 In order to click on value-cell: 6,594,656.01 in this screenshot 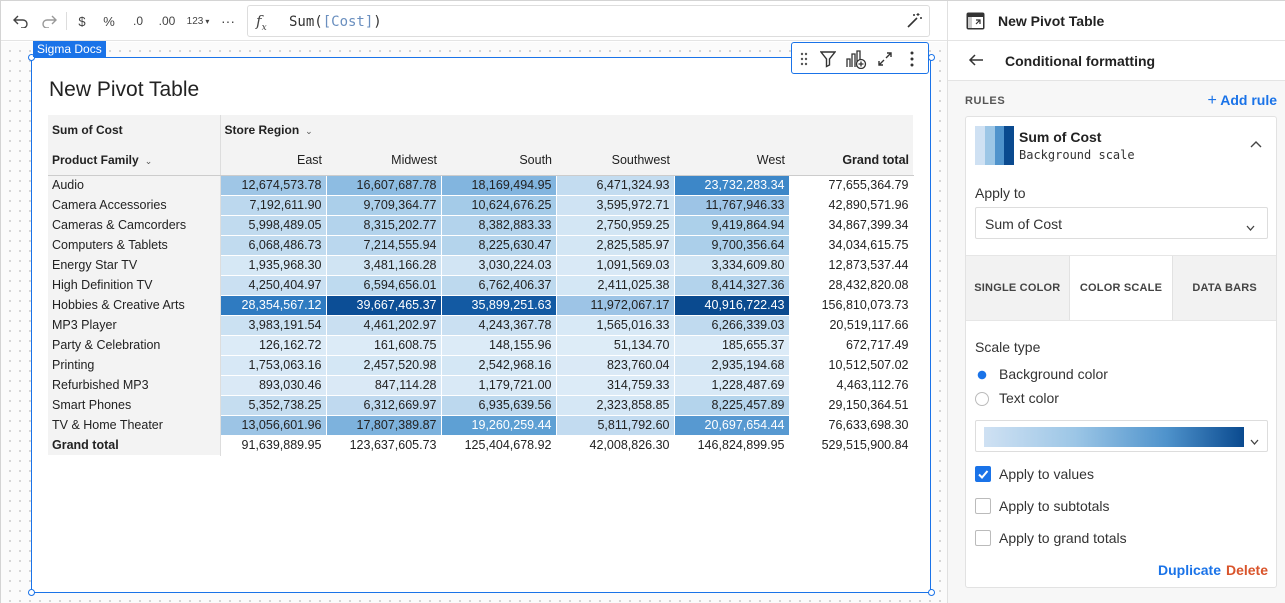, I will do `click(384, 285)`.